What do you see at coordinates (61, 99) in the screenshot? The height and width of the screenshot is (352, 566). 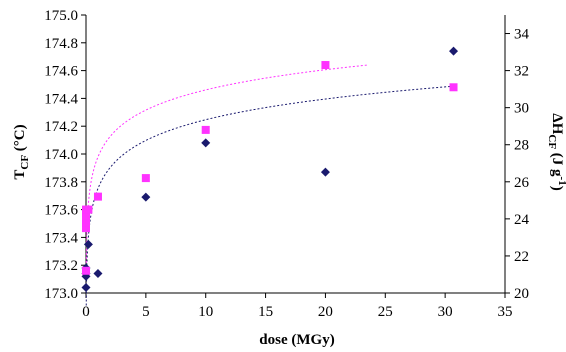 I see `y-left-tick-label: 174.4` at bounding box center [61, 99].